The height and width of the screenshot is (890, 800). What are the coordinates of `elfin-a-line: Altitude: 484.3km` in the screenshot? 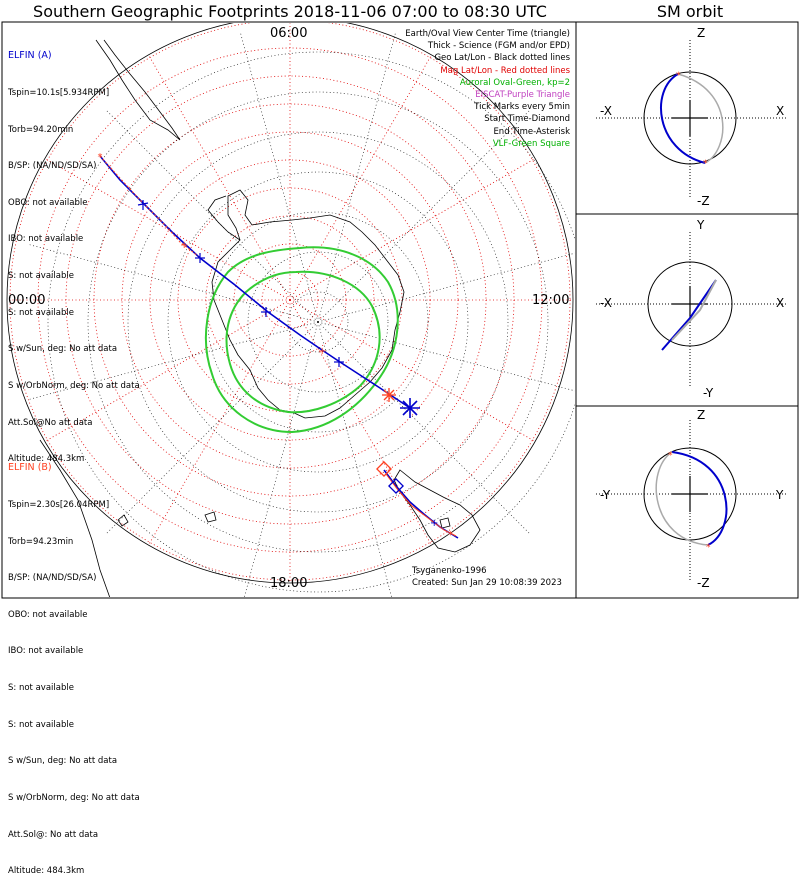 It's located at (46, 459).